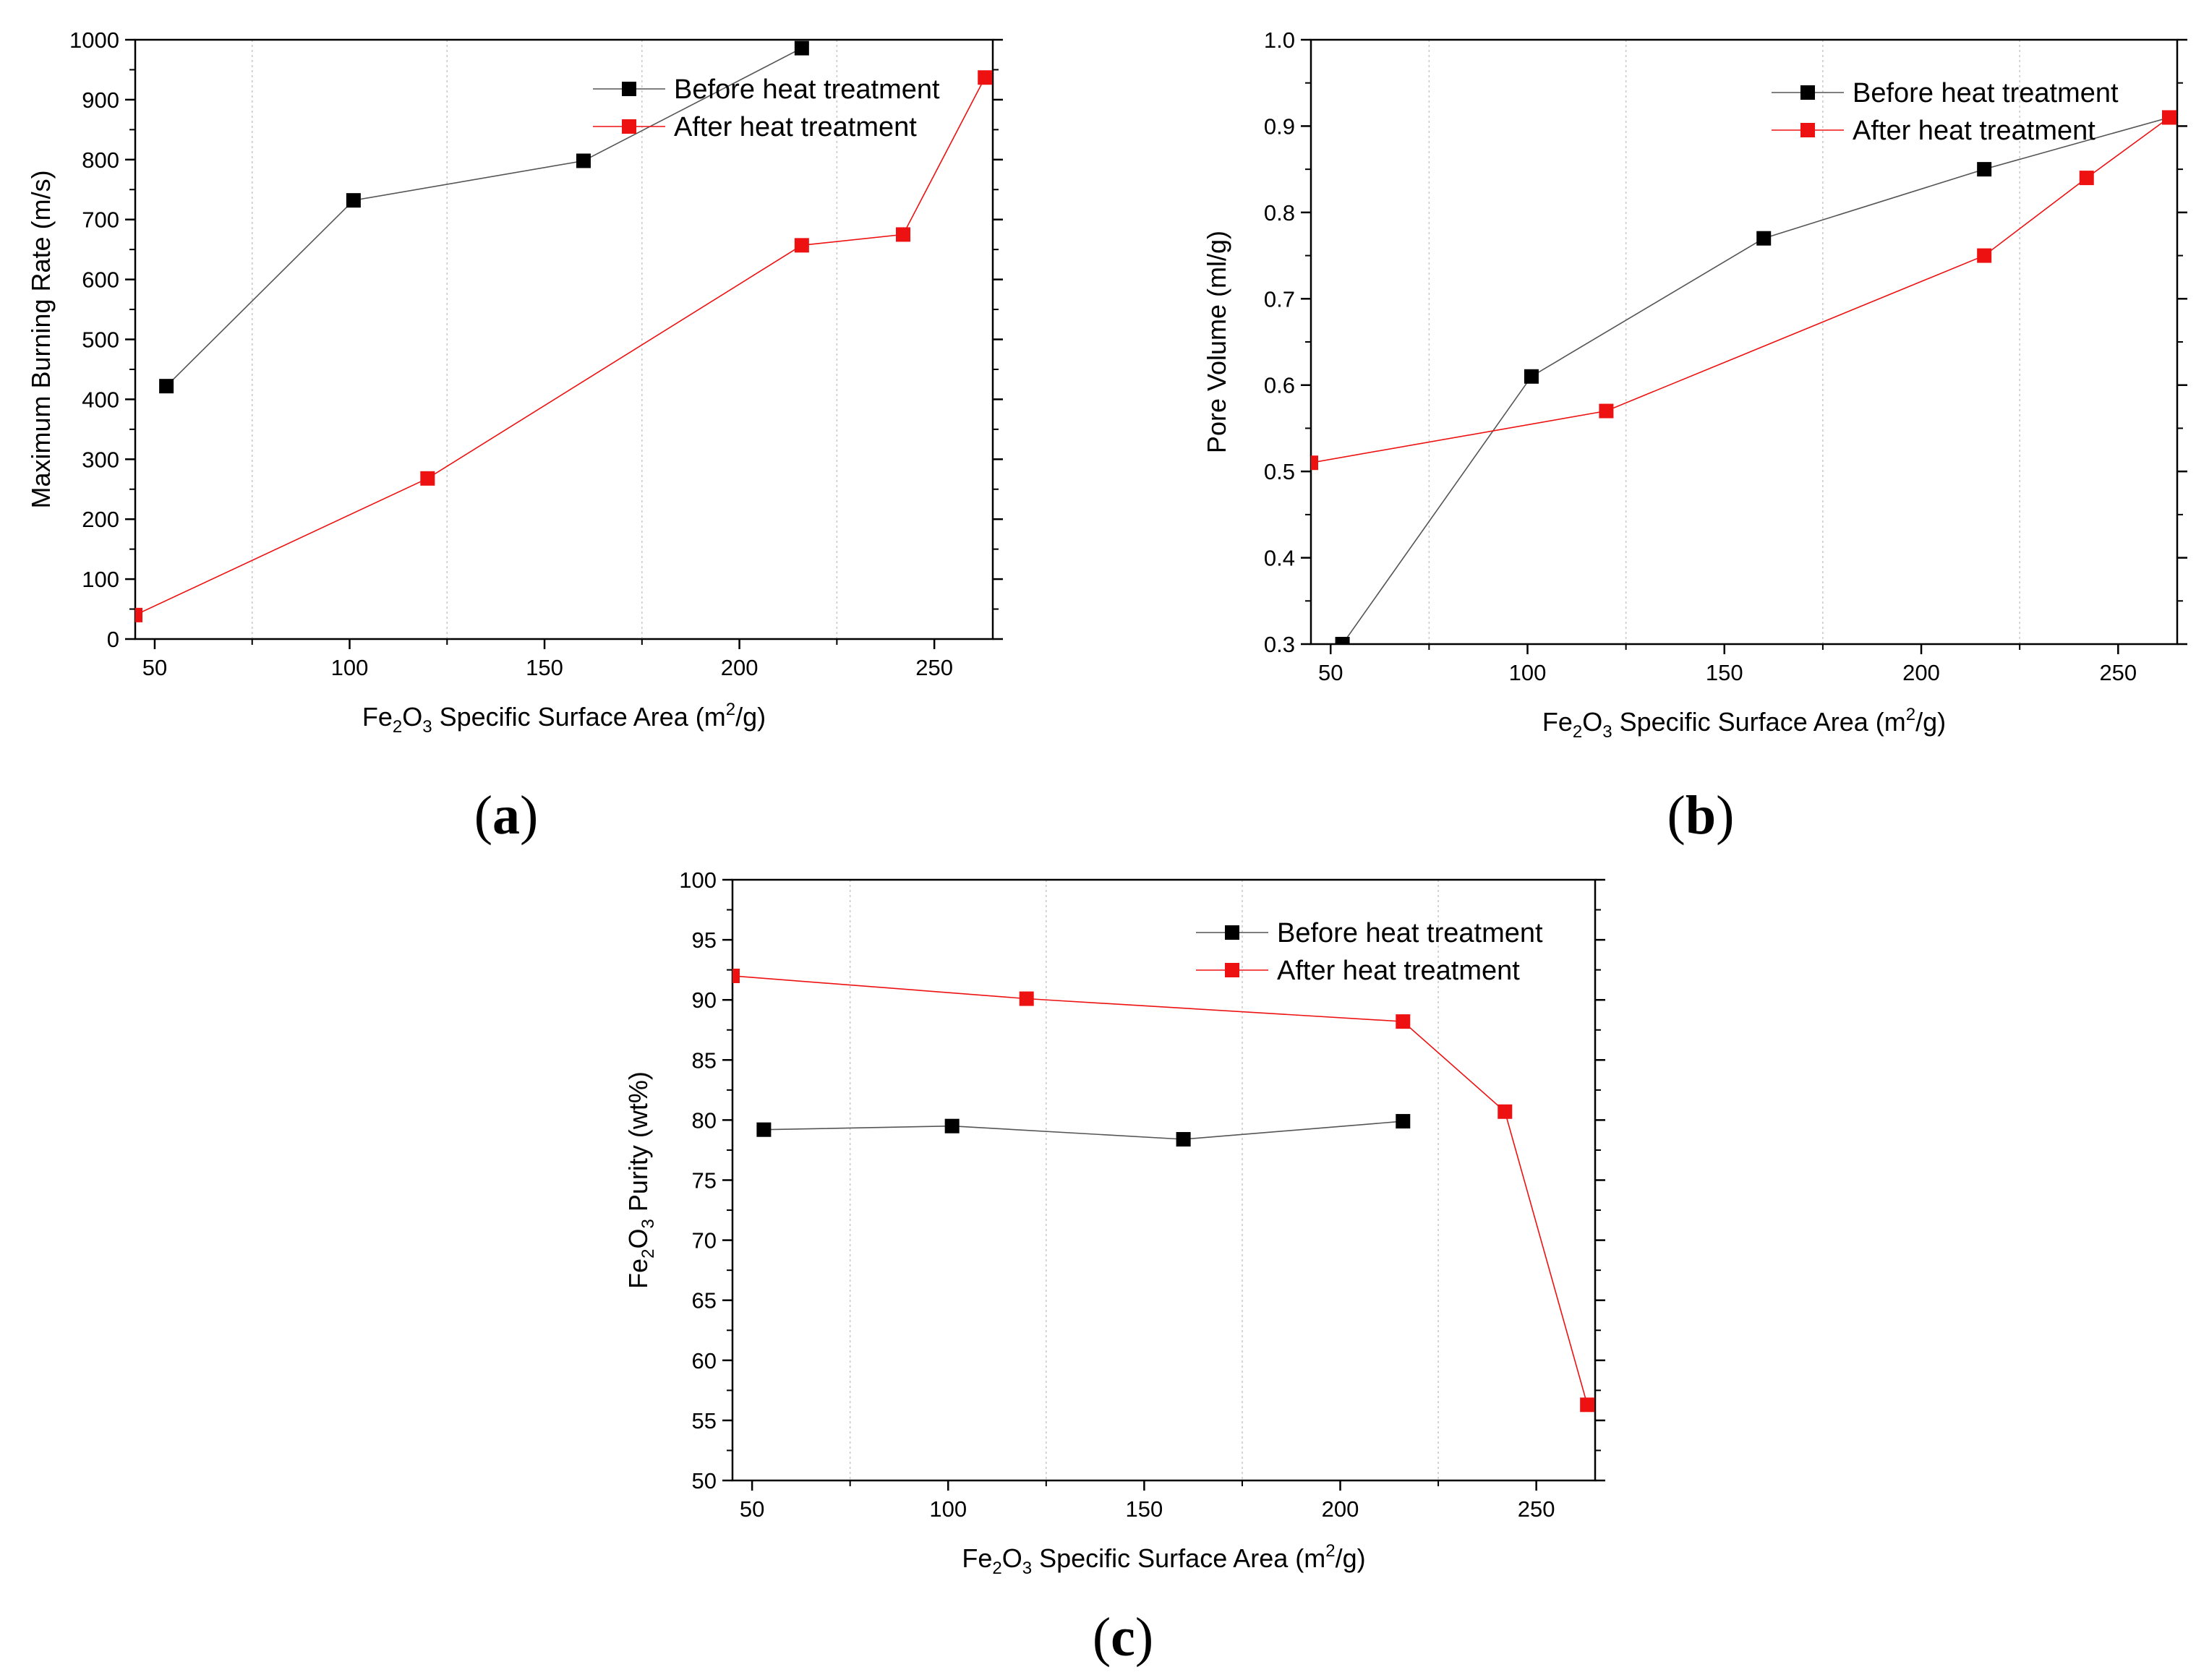 The height and width of the screenshot is (1680, 2196). What do you see at coordinates (1279, 126) in the screenshot?
I see `y-tick-label: 0.9` at bounding box center [1279, 126].